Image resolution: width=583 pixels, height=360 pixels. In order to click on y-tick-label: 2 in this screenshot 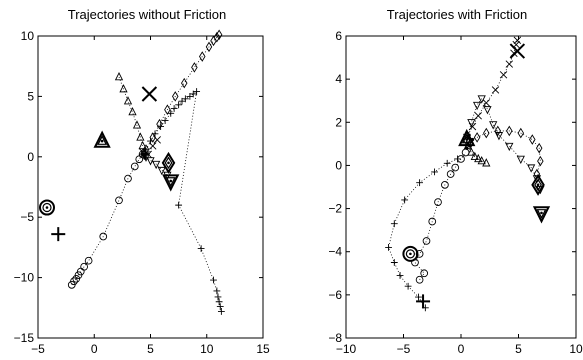, I will do `click(338, 122)`.